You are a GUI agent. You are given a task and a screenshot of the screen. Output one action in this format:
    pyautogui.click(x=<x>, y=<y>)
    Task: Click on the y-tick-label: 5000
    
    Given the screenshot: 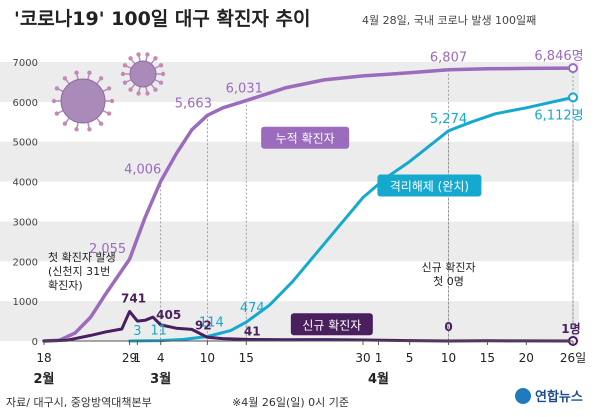 What is the action you would take?
    pyautogui.click(x=25, y=143)
    